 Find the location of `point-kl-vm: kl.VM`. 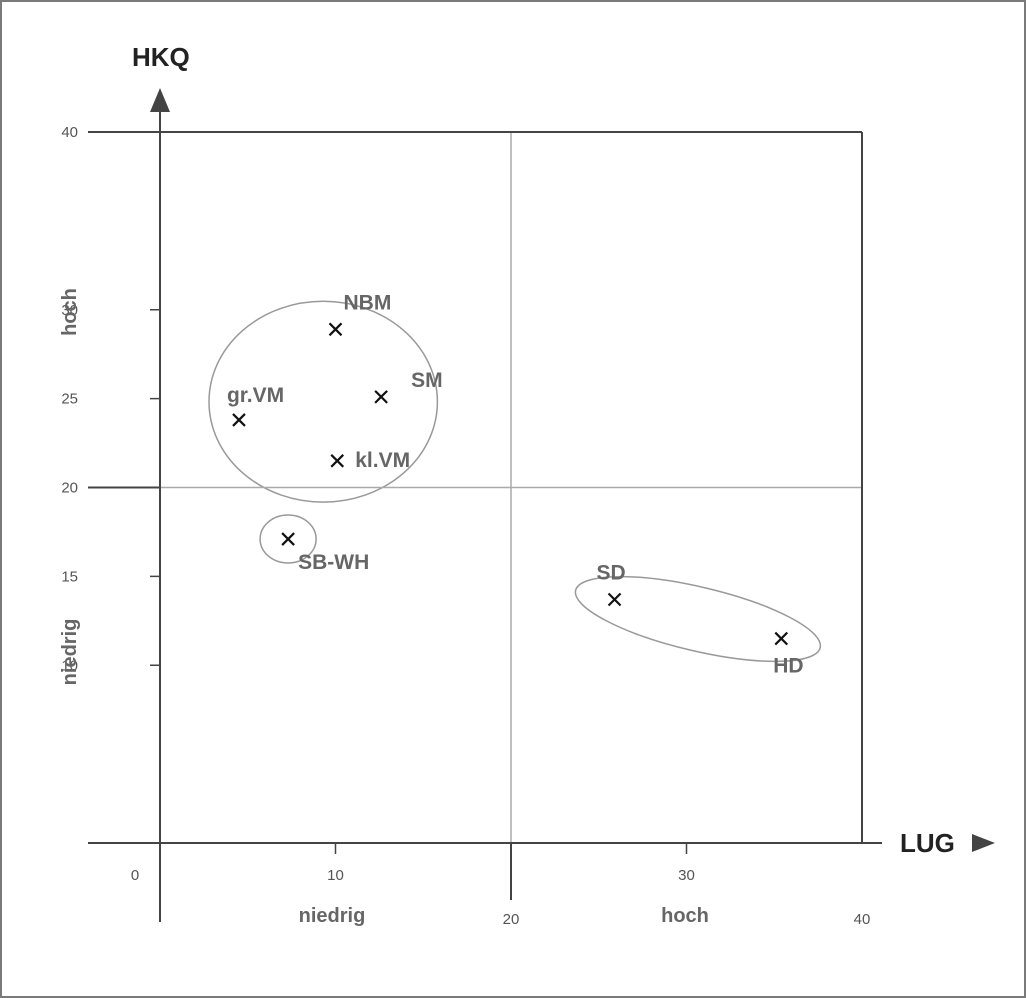

point-kl-vm: kl.VM is located at coordinates (370, 460).